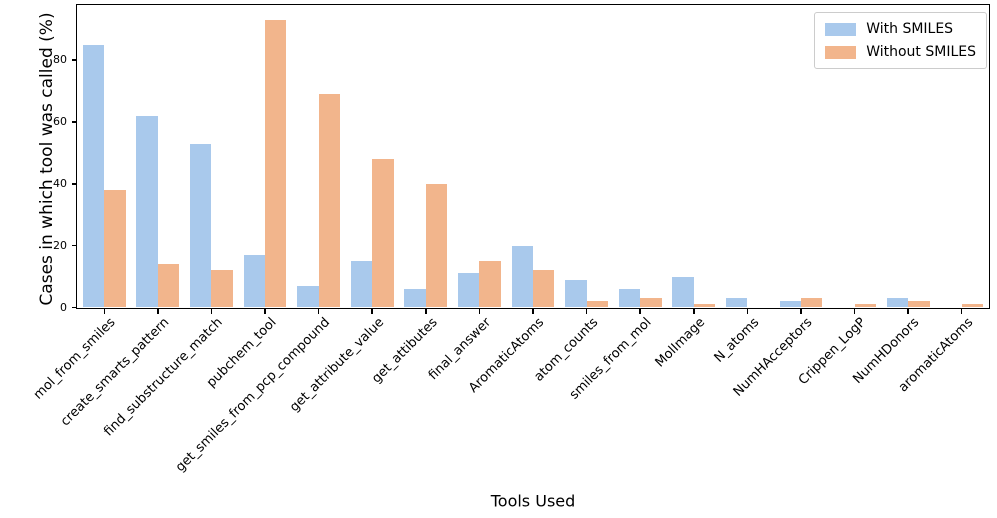  I want to click on x-tick-label: create_smarts_pattern, so click(115, 372).